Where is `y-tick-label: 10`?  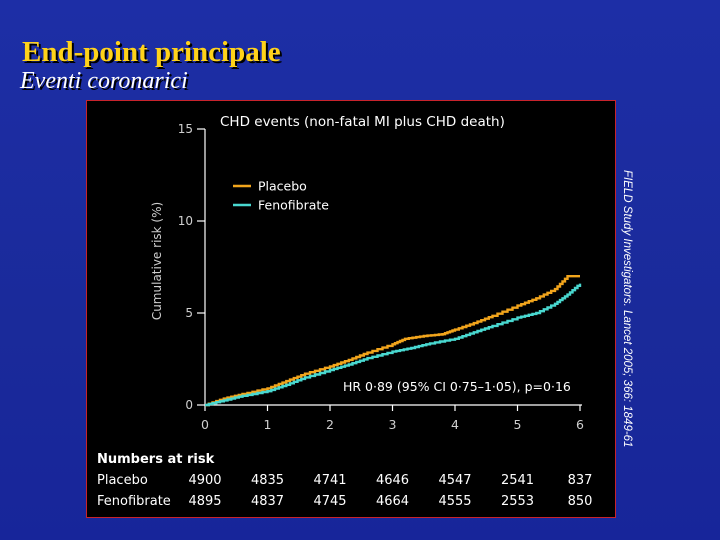
y-tick-label: 10 is located at coordinates (185, 221).